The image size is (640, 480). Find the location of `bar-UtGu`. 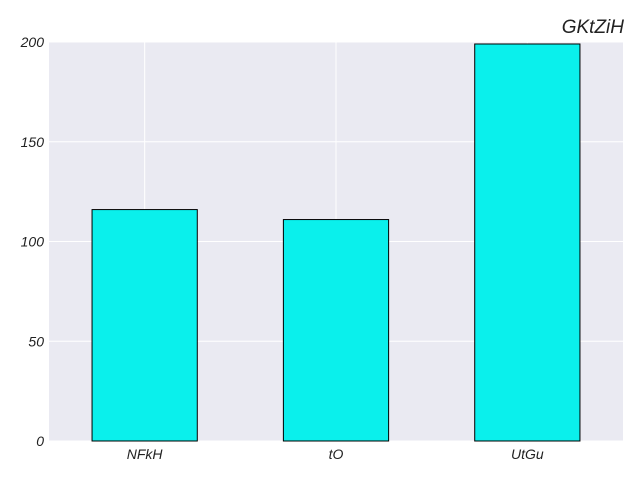

bar-UtGu is located at coordinates (527, 242).